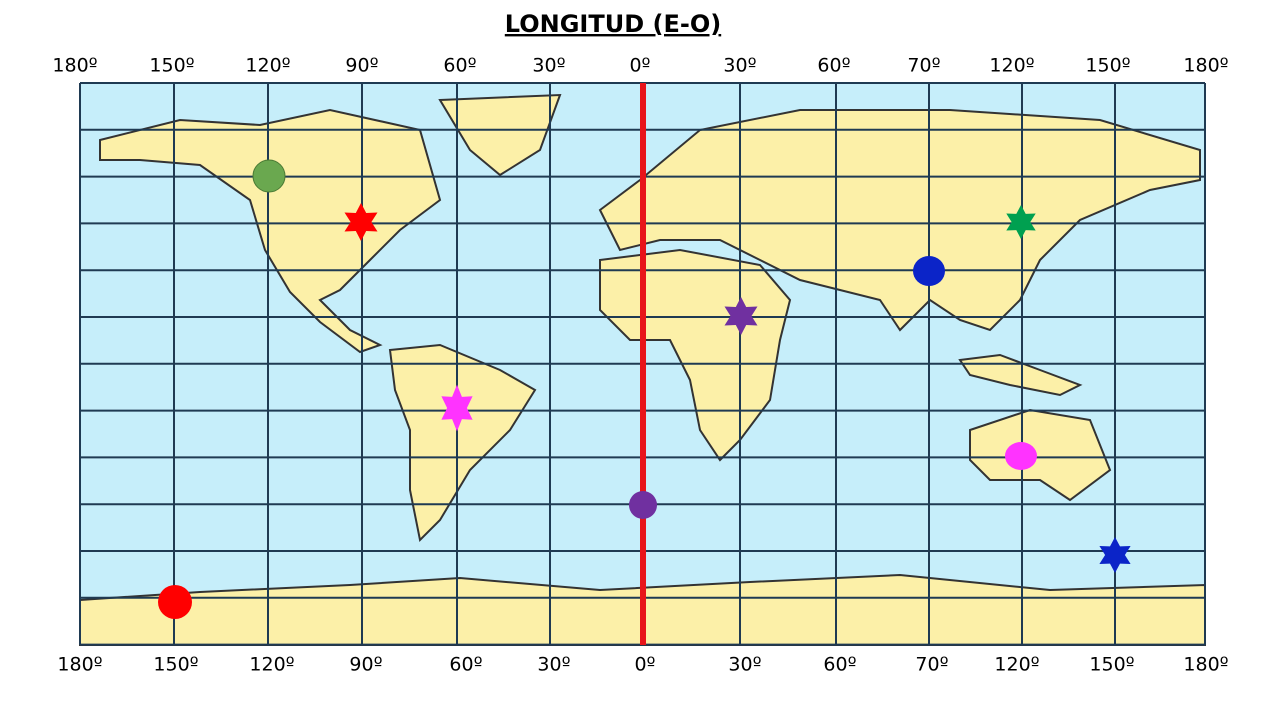  I want to click on bottom-label: 0º, so click(644, 665).